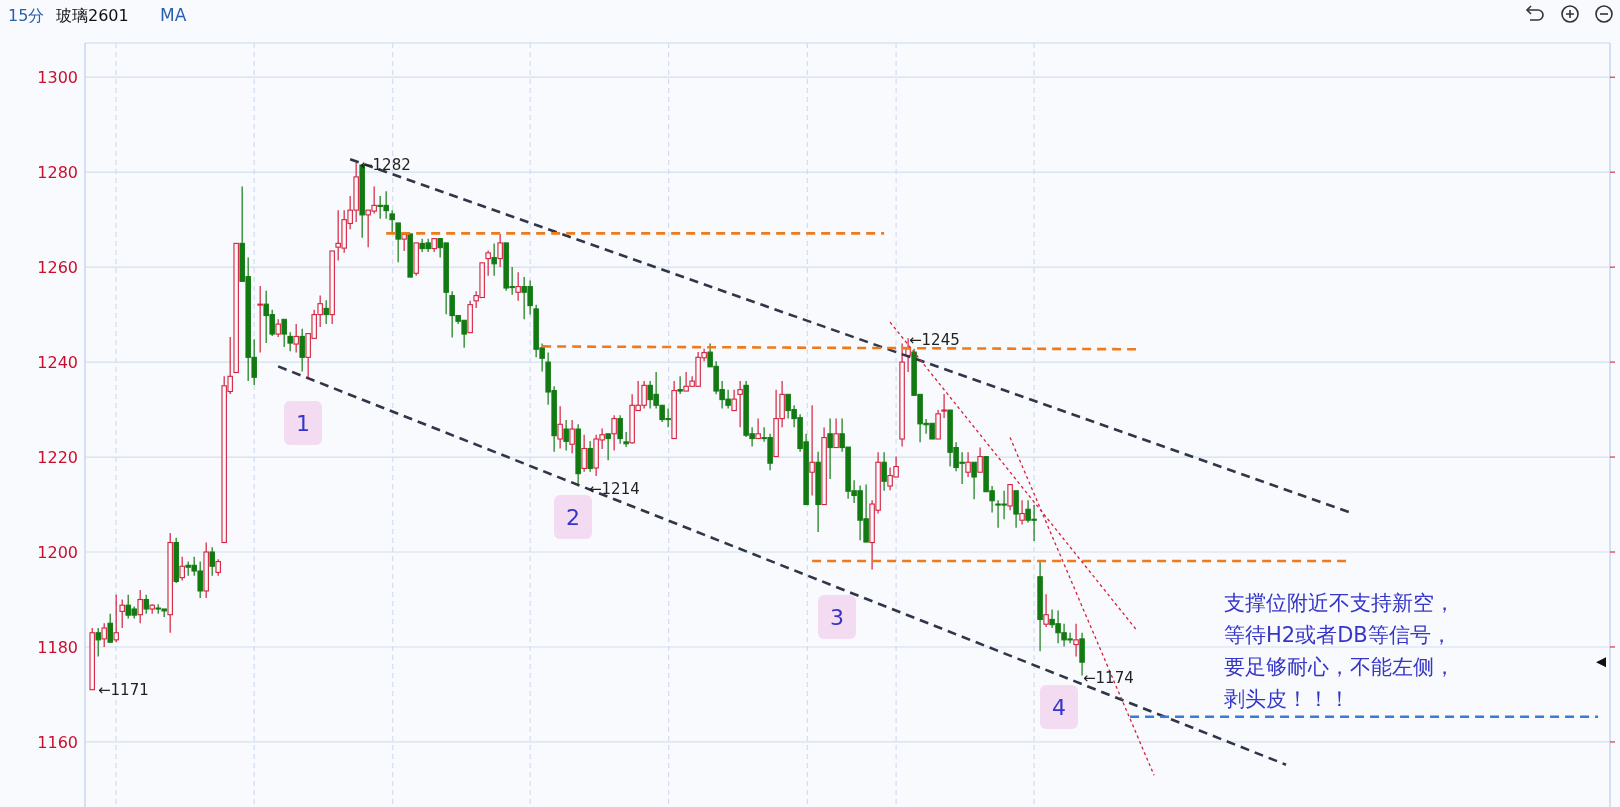 Image resolution: width=1620 pixels, height=807 pixels. Describe the element at coordinates (57, 77) in the screenshot. I see `y-tick-label: 1300` at that location.